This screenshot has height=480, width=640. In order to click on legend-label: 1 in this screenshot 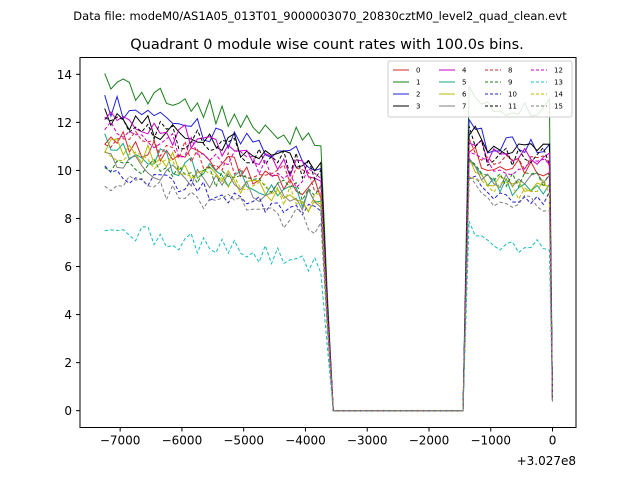, I will do `click(418, 83)`.